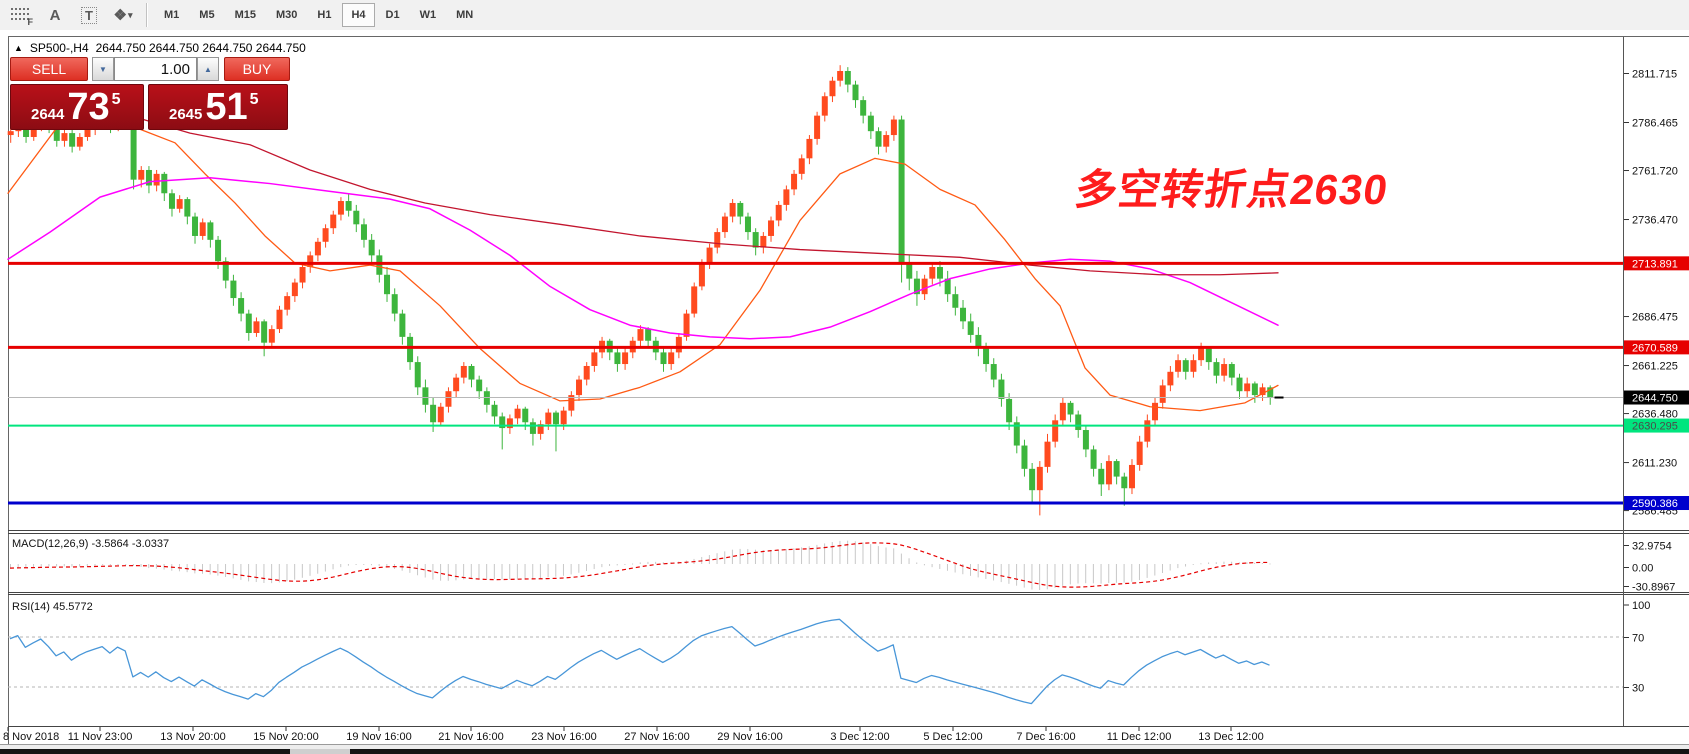 The image size is (1689, 754). What do you see at coordinates (358, 15) in the screenshot?
I see `tab-timeframe-h4: H4` at bounding box center [358, 15].